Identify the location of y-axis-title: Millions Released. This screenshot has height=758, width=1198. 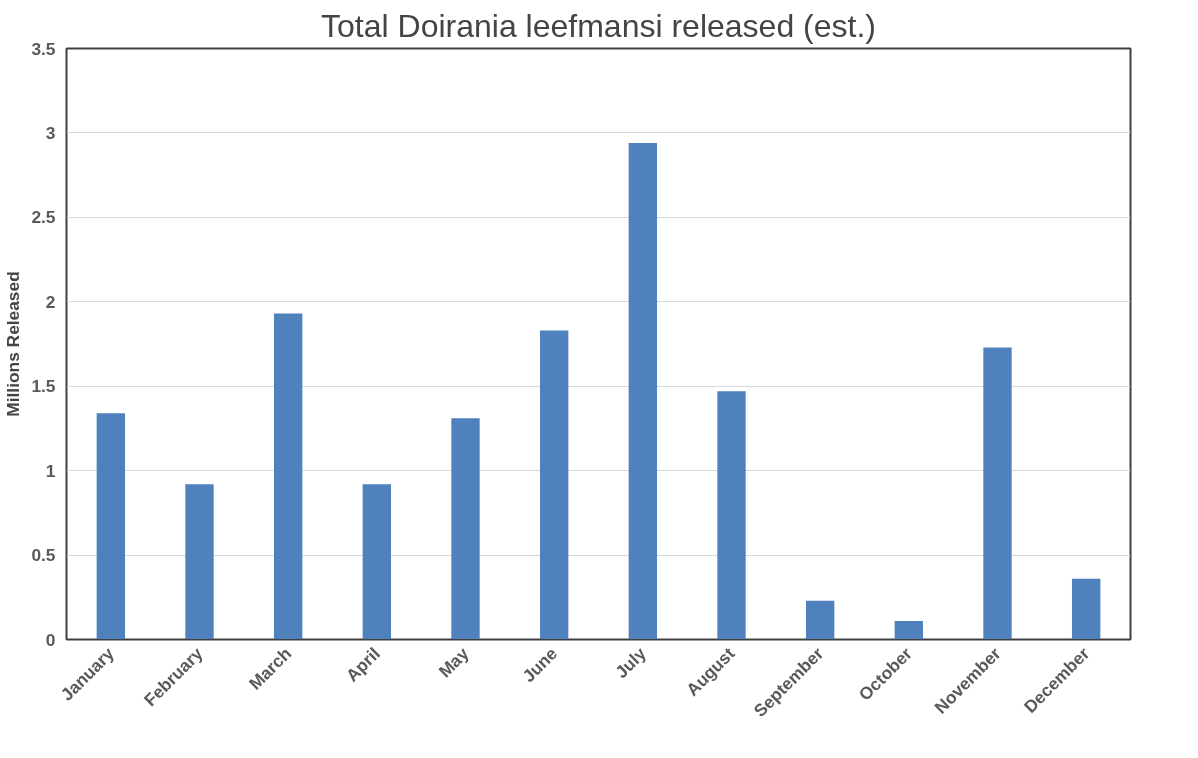
(13, 344).